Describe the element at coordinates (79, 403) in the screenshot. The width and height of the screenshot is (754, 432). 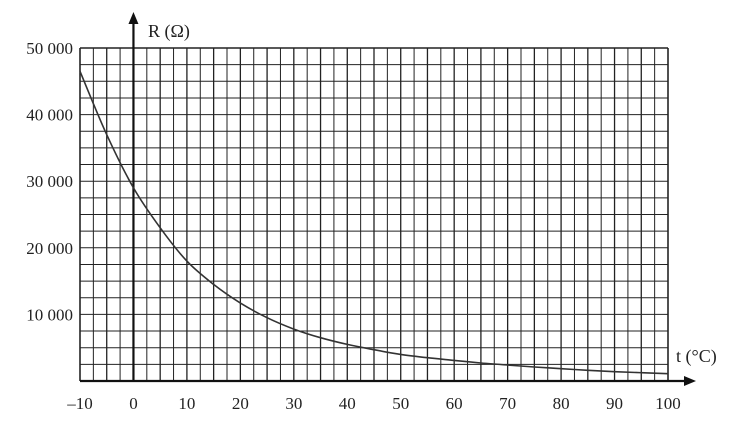
I see `x-tick-label: –10` at that location.